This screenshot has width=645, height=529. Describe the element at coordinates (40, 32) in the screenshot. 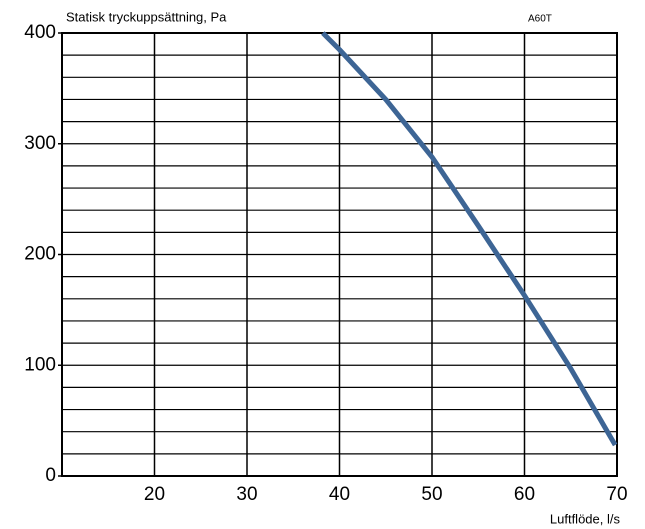

I see `y-tick-label: 400` at that location.